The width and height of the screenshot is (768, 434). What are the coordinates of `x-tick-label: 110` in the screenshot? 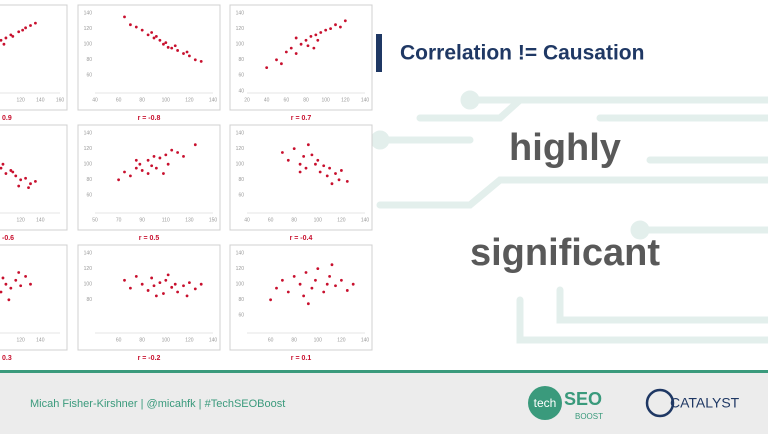 It's located at (166, 220).